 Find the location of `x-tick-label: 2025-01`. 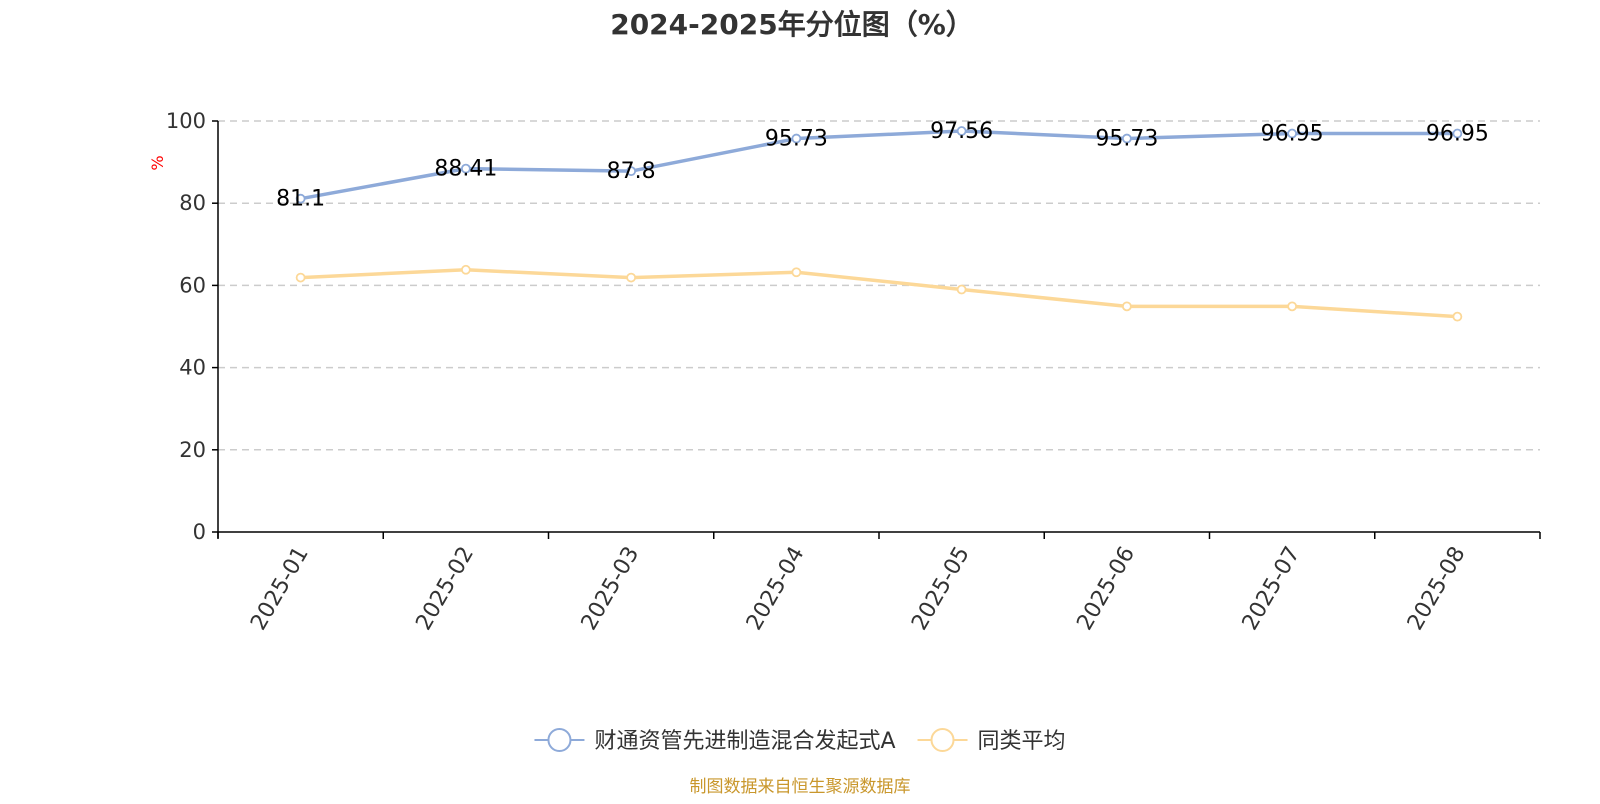

x-tick-label: 2025-01 is located at coordinates (280, 589).